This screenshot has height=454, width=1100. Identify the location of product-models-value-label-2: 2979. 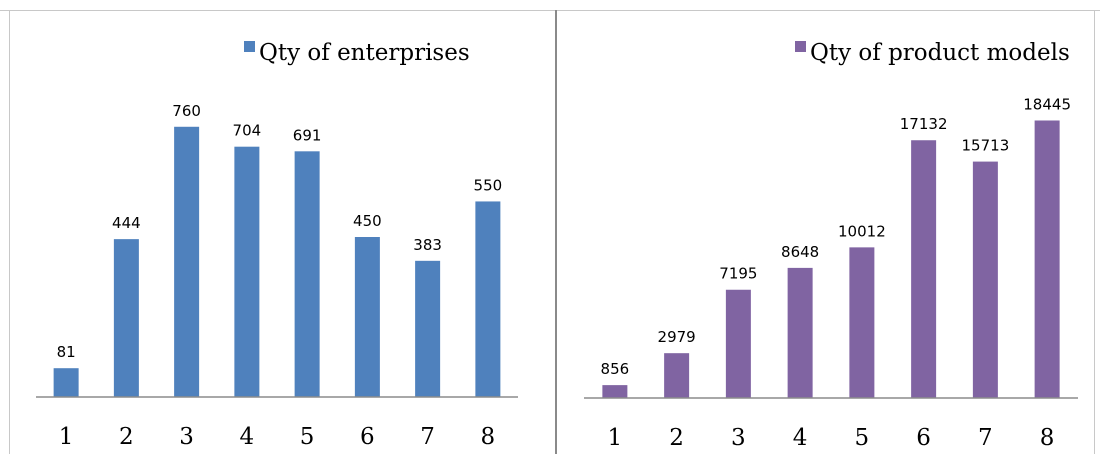
(677, 337).